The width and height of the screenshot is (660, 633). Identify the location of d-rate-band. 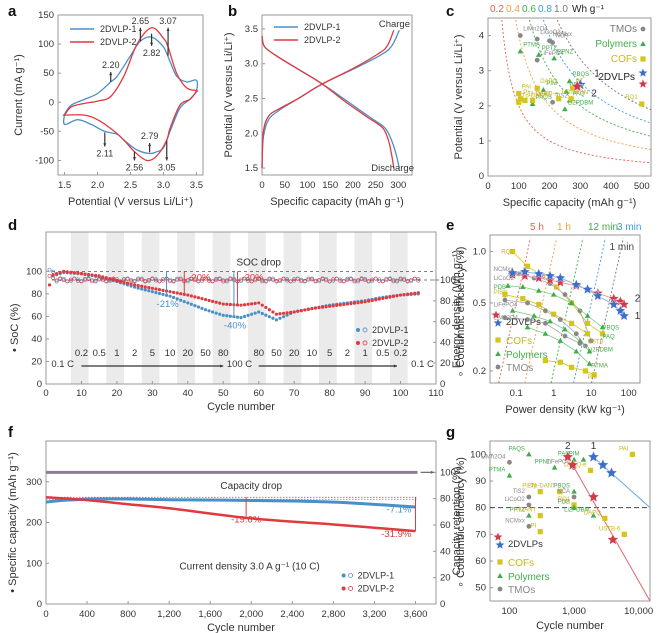
(79, 308).